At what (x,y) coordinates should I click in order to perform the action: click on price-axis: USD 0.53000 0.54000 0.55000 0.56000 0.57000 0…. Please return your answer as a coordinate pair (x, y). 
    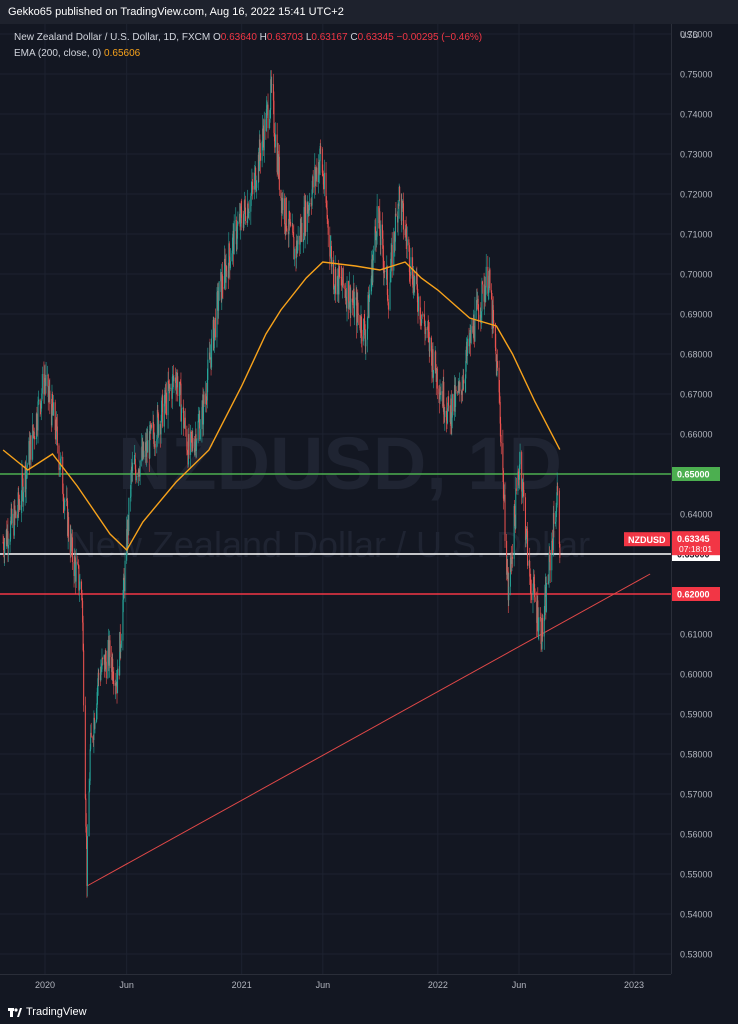
    Looking at the image, I should click on (692, 499).